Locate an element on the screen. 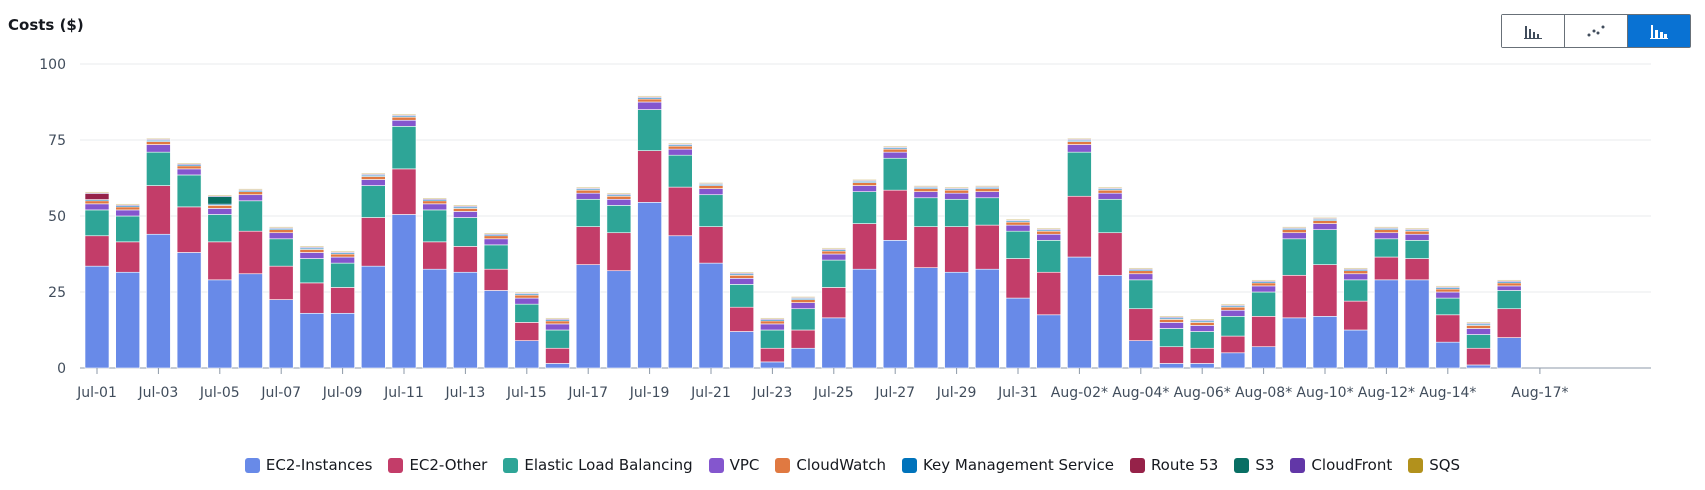 The image size is (1705, 490). legend-label: EC2-Instances is located at coordinates (319, 465).